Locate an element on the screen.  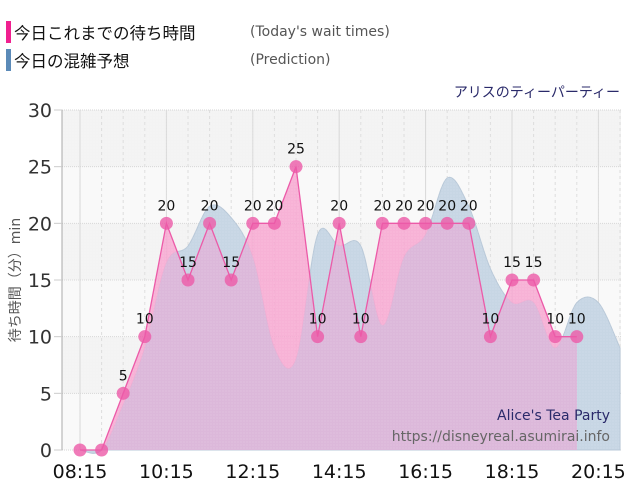
data-label: 25 is located at coordinates (296, 150).